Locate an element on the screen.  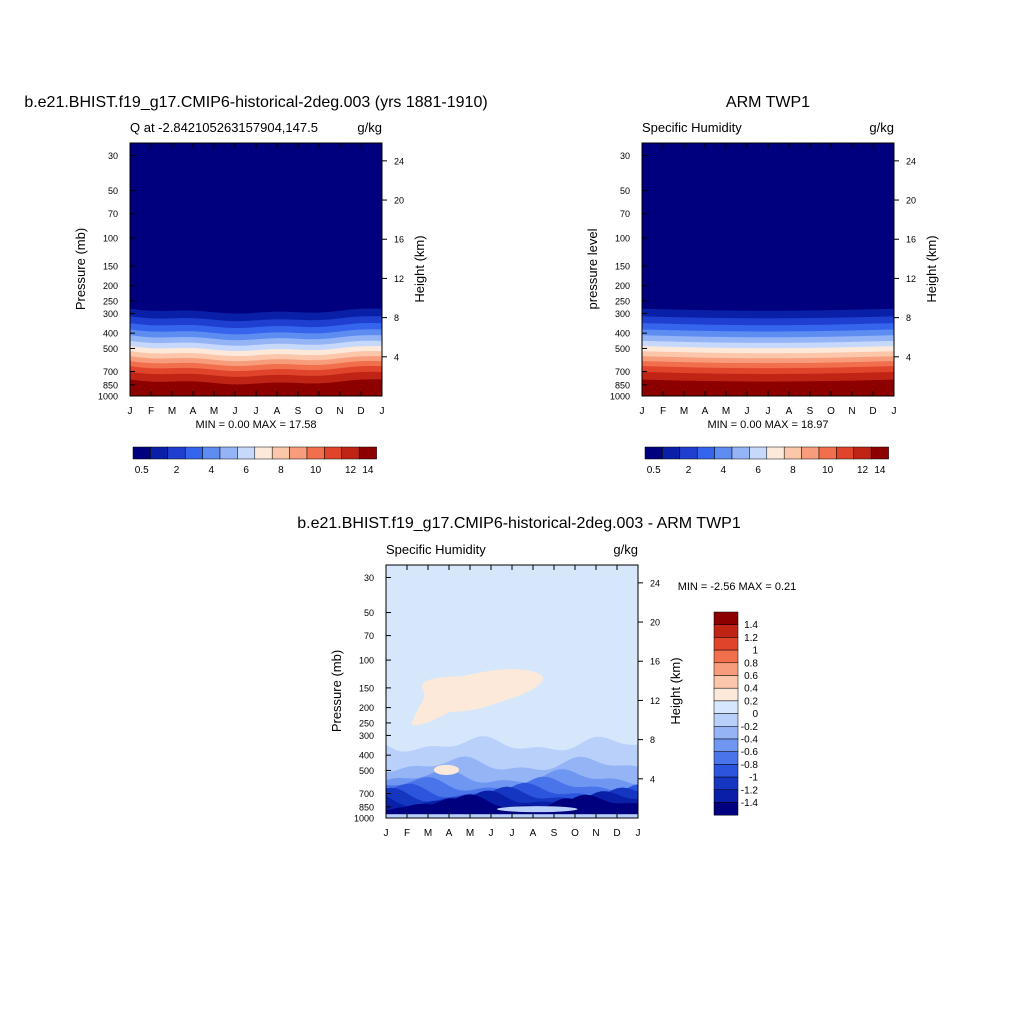
colorbar-label: 10 is located at coordinates (828, 470).